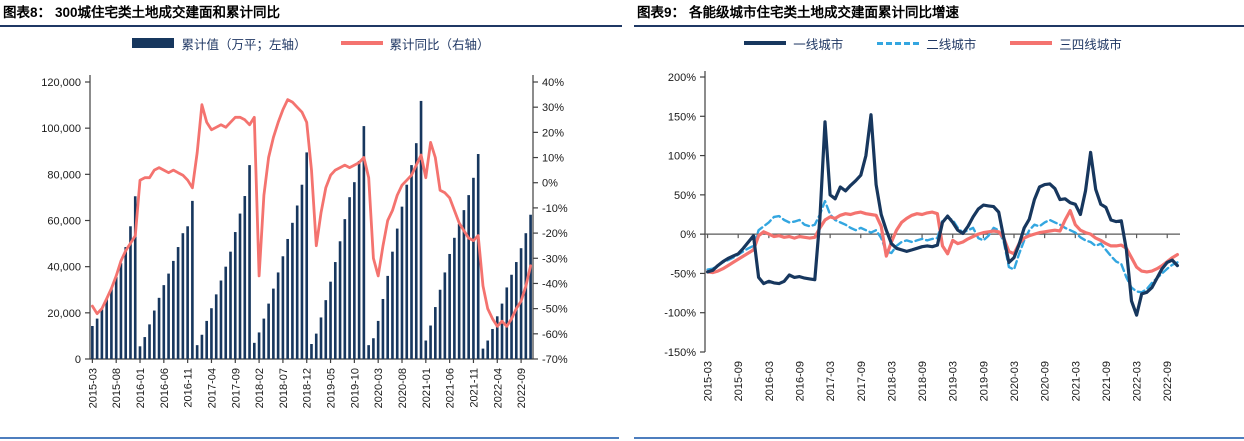 This screenshot has width=1244, height=441. What do you see at coordinates (553, 83) in the screenshot?
I see `svg-text: 40%` at bounding box center [553, 83].